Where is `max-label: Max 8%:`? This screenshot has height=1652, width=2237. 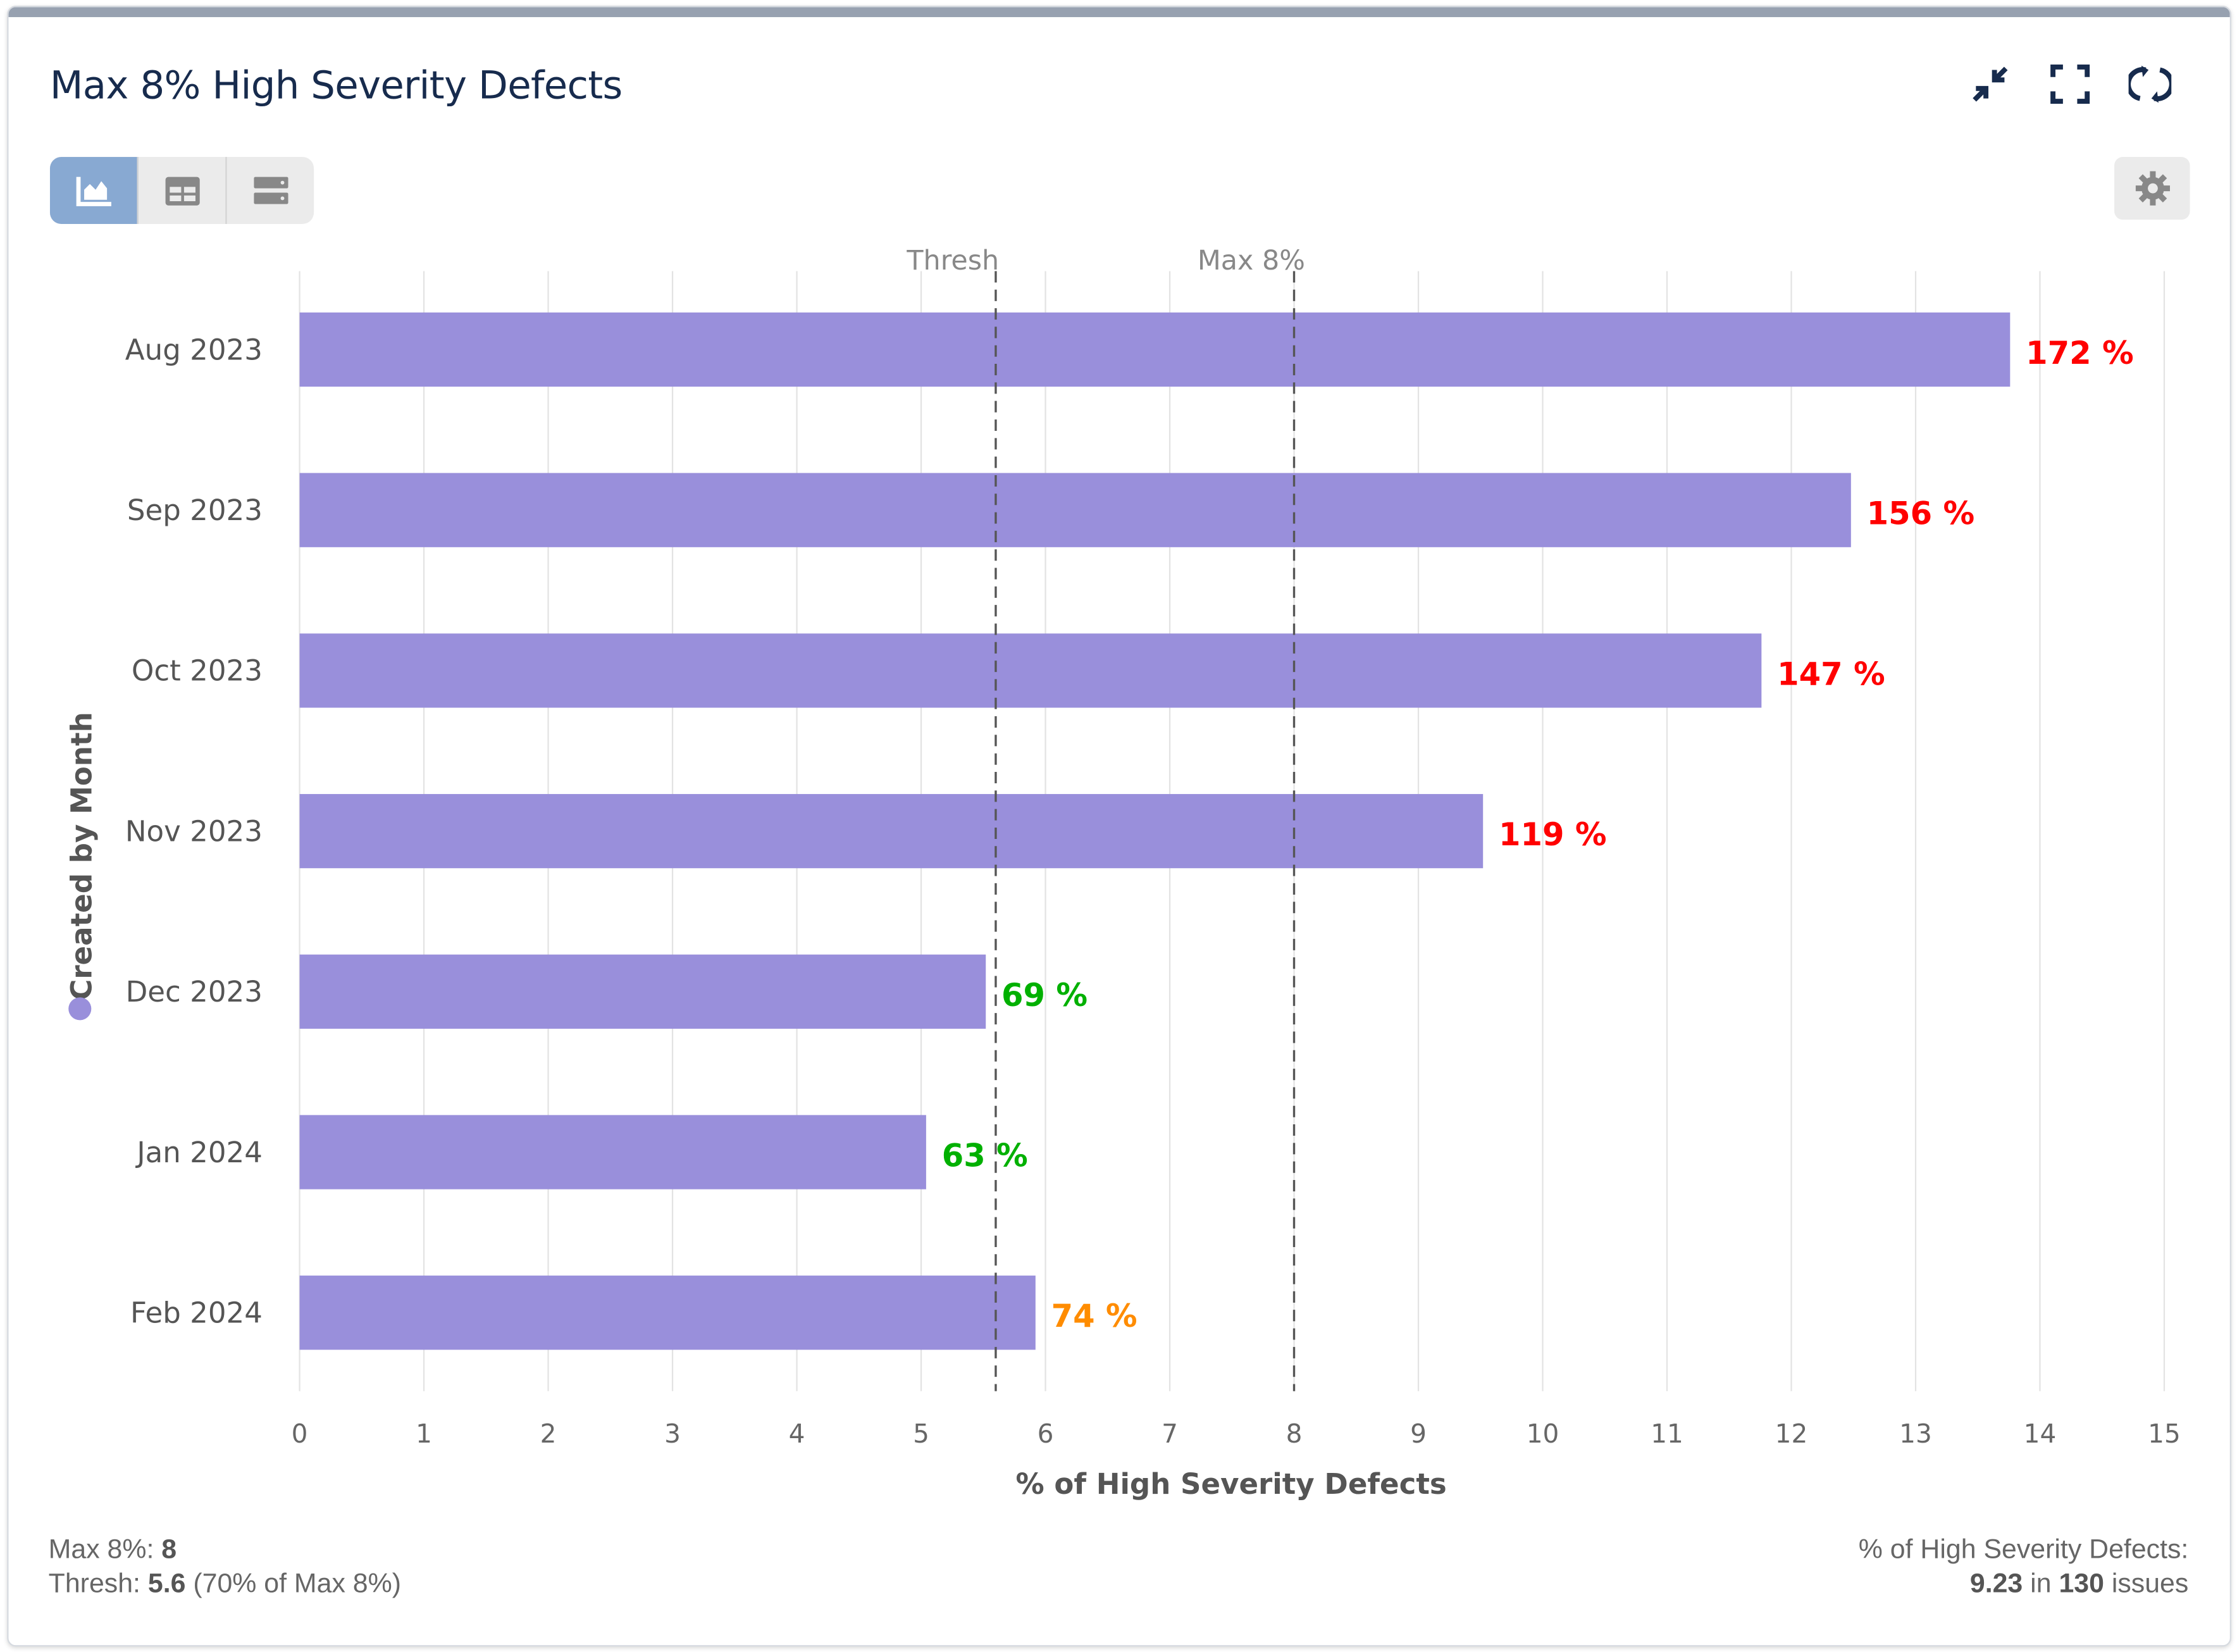
max-label: Max 8%: is located at coordinates (101, 1550).